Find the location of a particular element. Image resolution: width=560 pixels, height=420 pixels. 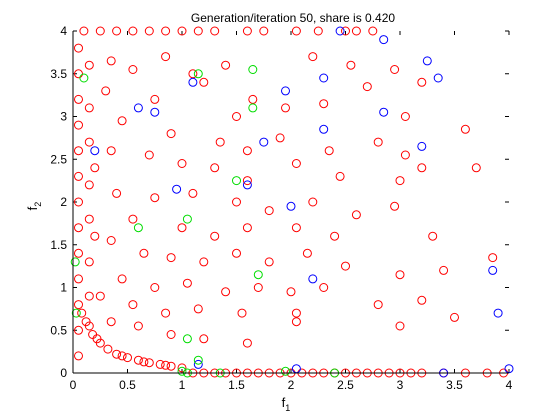

x-tick-label: 2 is located at coordinates (291, 385).